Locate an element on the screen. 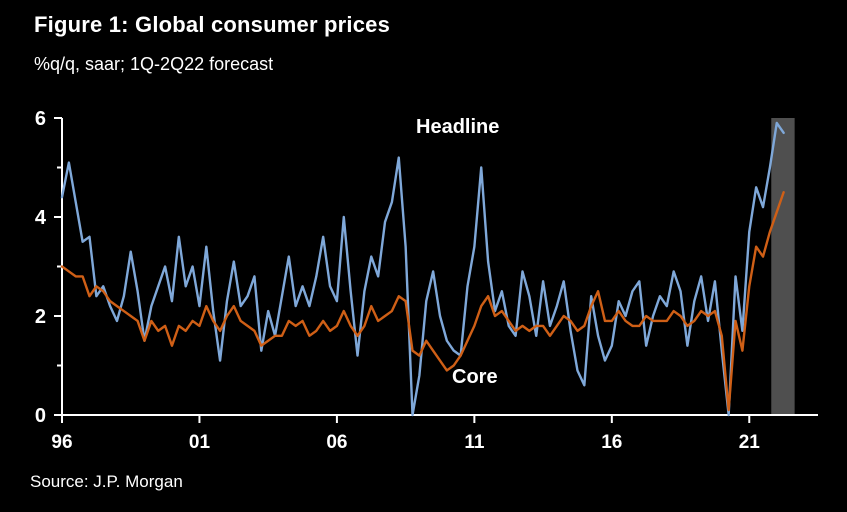  x-tick-label: 11 is located at coordinates (474, 442).